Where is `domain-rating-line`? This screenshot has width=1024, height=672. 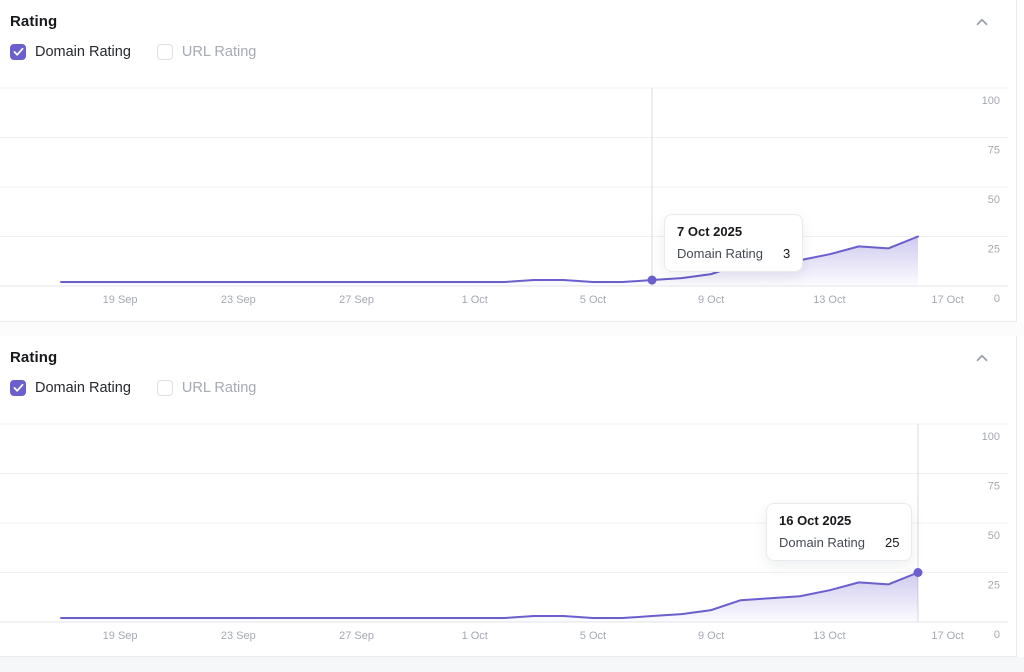 domain-rating-line is located at coordinates (489, 595).